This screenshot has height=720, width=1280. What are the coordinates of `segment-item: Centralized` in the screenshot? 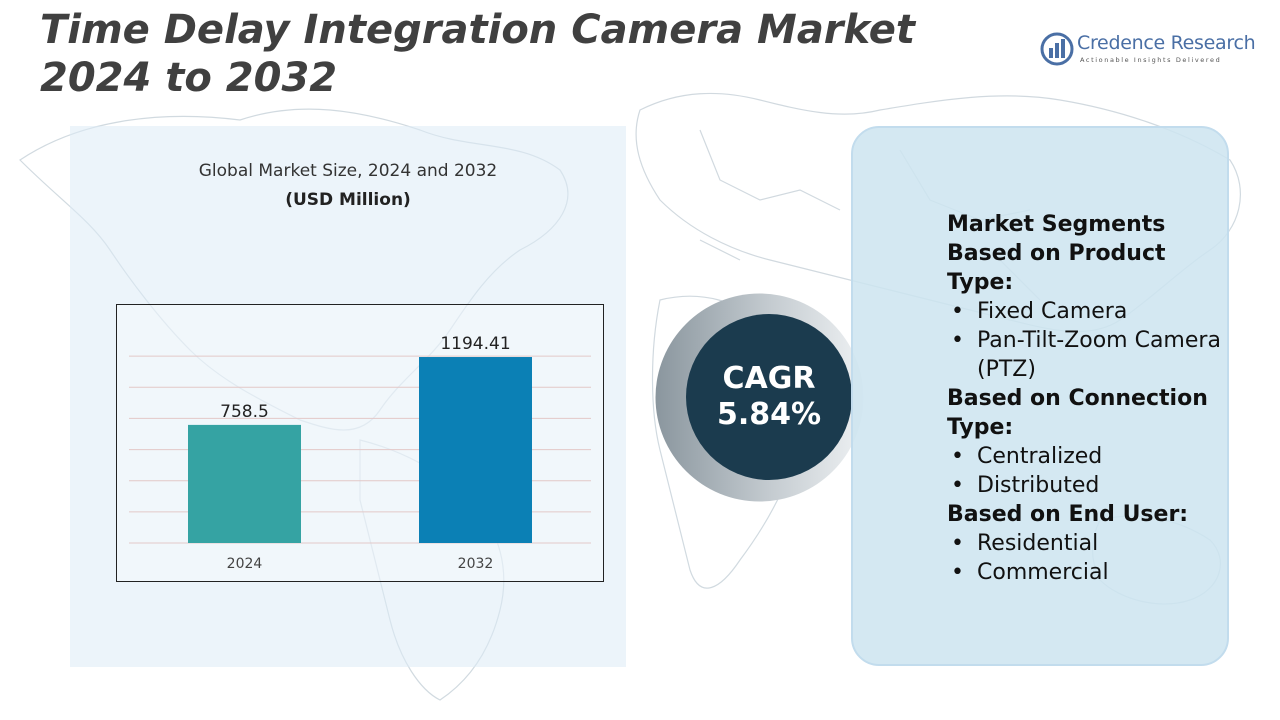 It's located at (1092, 456).